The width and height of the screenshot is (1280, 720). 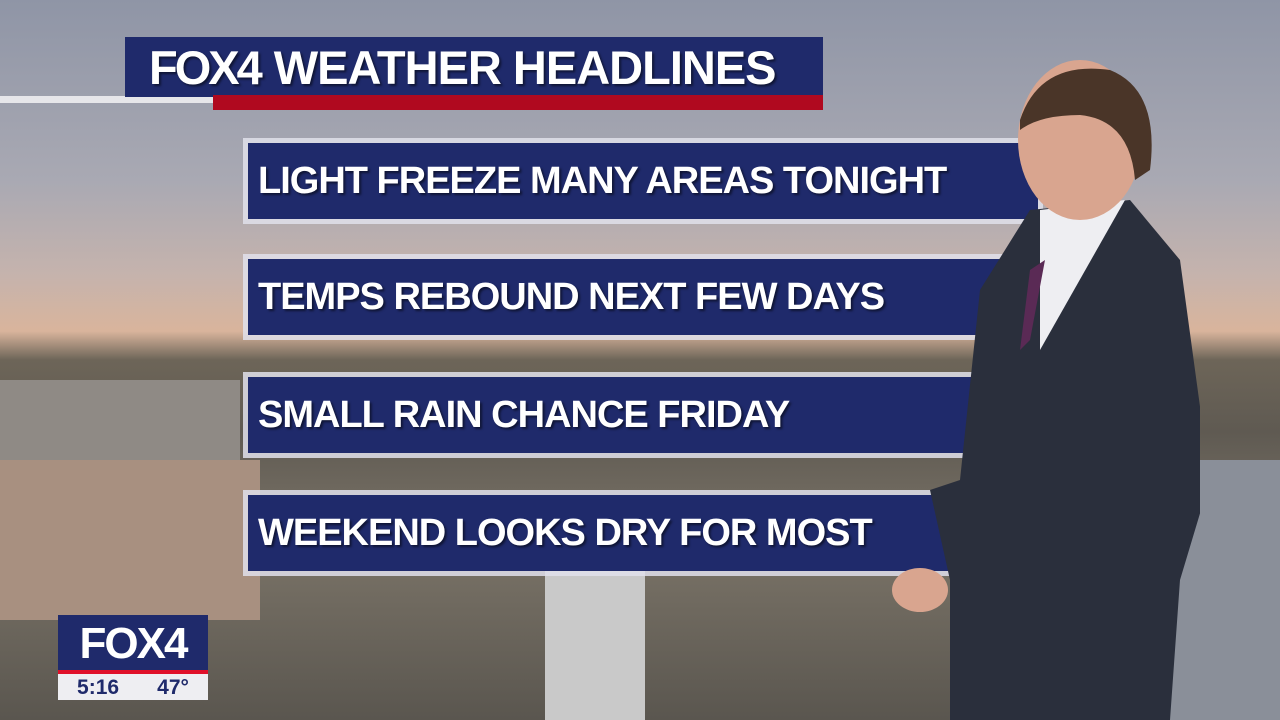 I want to click on clock-time: 5:16, so click(x=98, y=687).